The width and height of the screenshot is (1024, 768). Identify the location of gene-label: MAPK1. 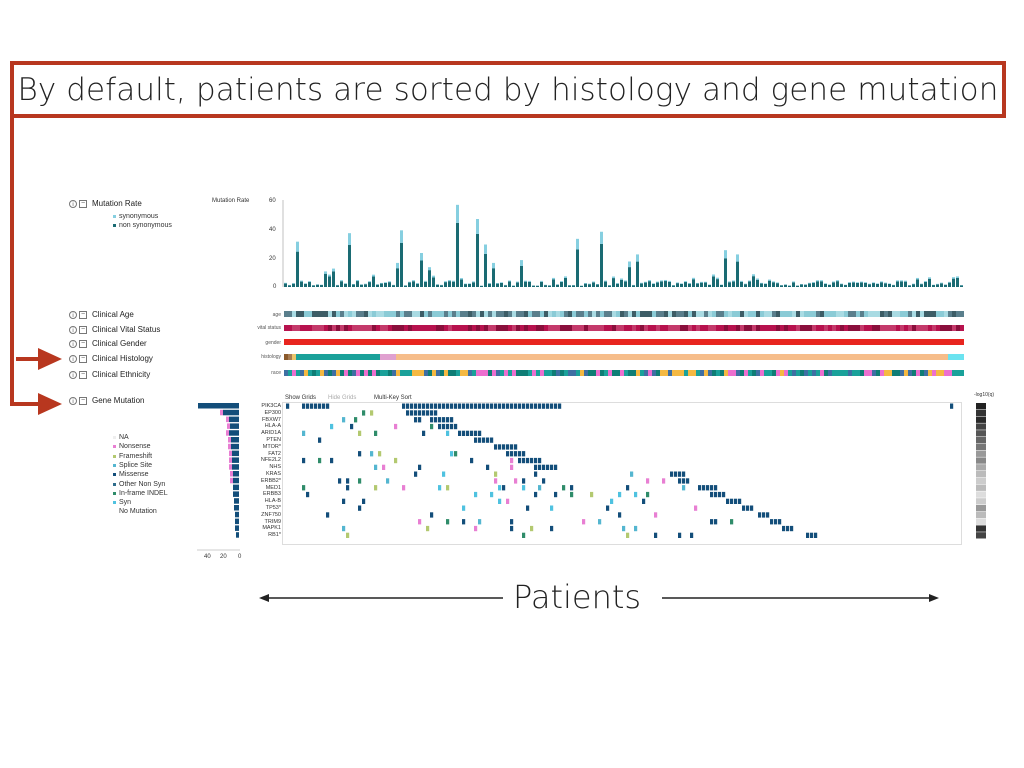
(271, 528).